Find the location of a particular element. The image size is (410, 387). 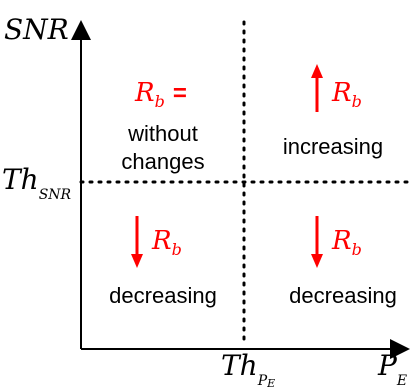

y-axis-label: SNR is located at coordinates (36, 29).